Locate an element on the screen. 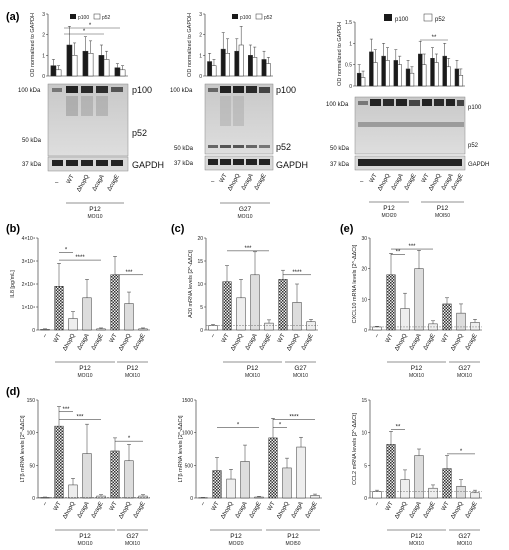  lane-label: ΔhopQ is located at coordinates (384, 182).